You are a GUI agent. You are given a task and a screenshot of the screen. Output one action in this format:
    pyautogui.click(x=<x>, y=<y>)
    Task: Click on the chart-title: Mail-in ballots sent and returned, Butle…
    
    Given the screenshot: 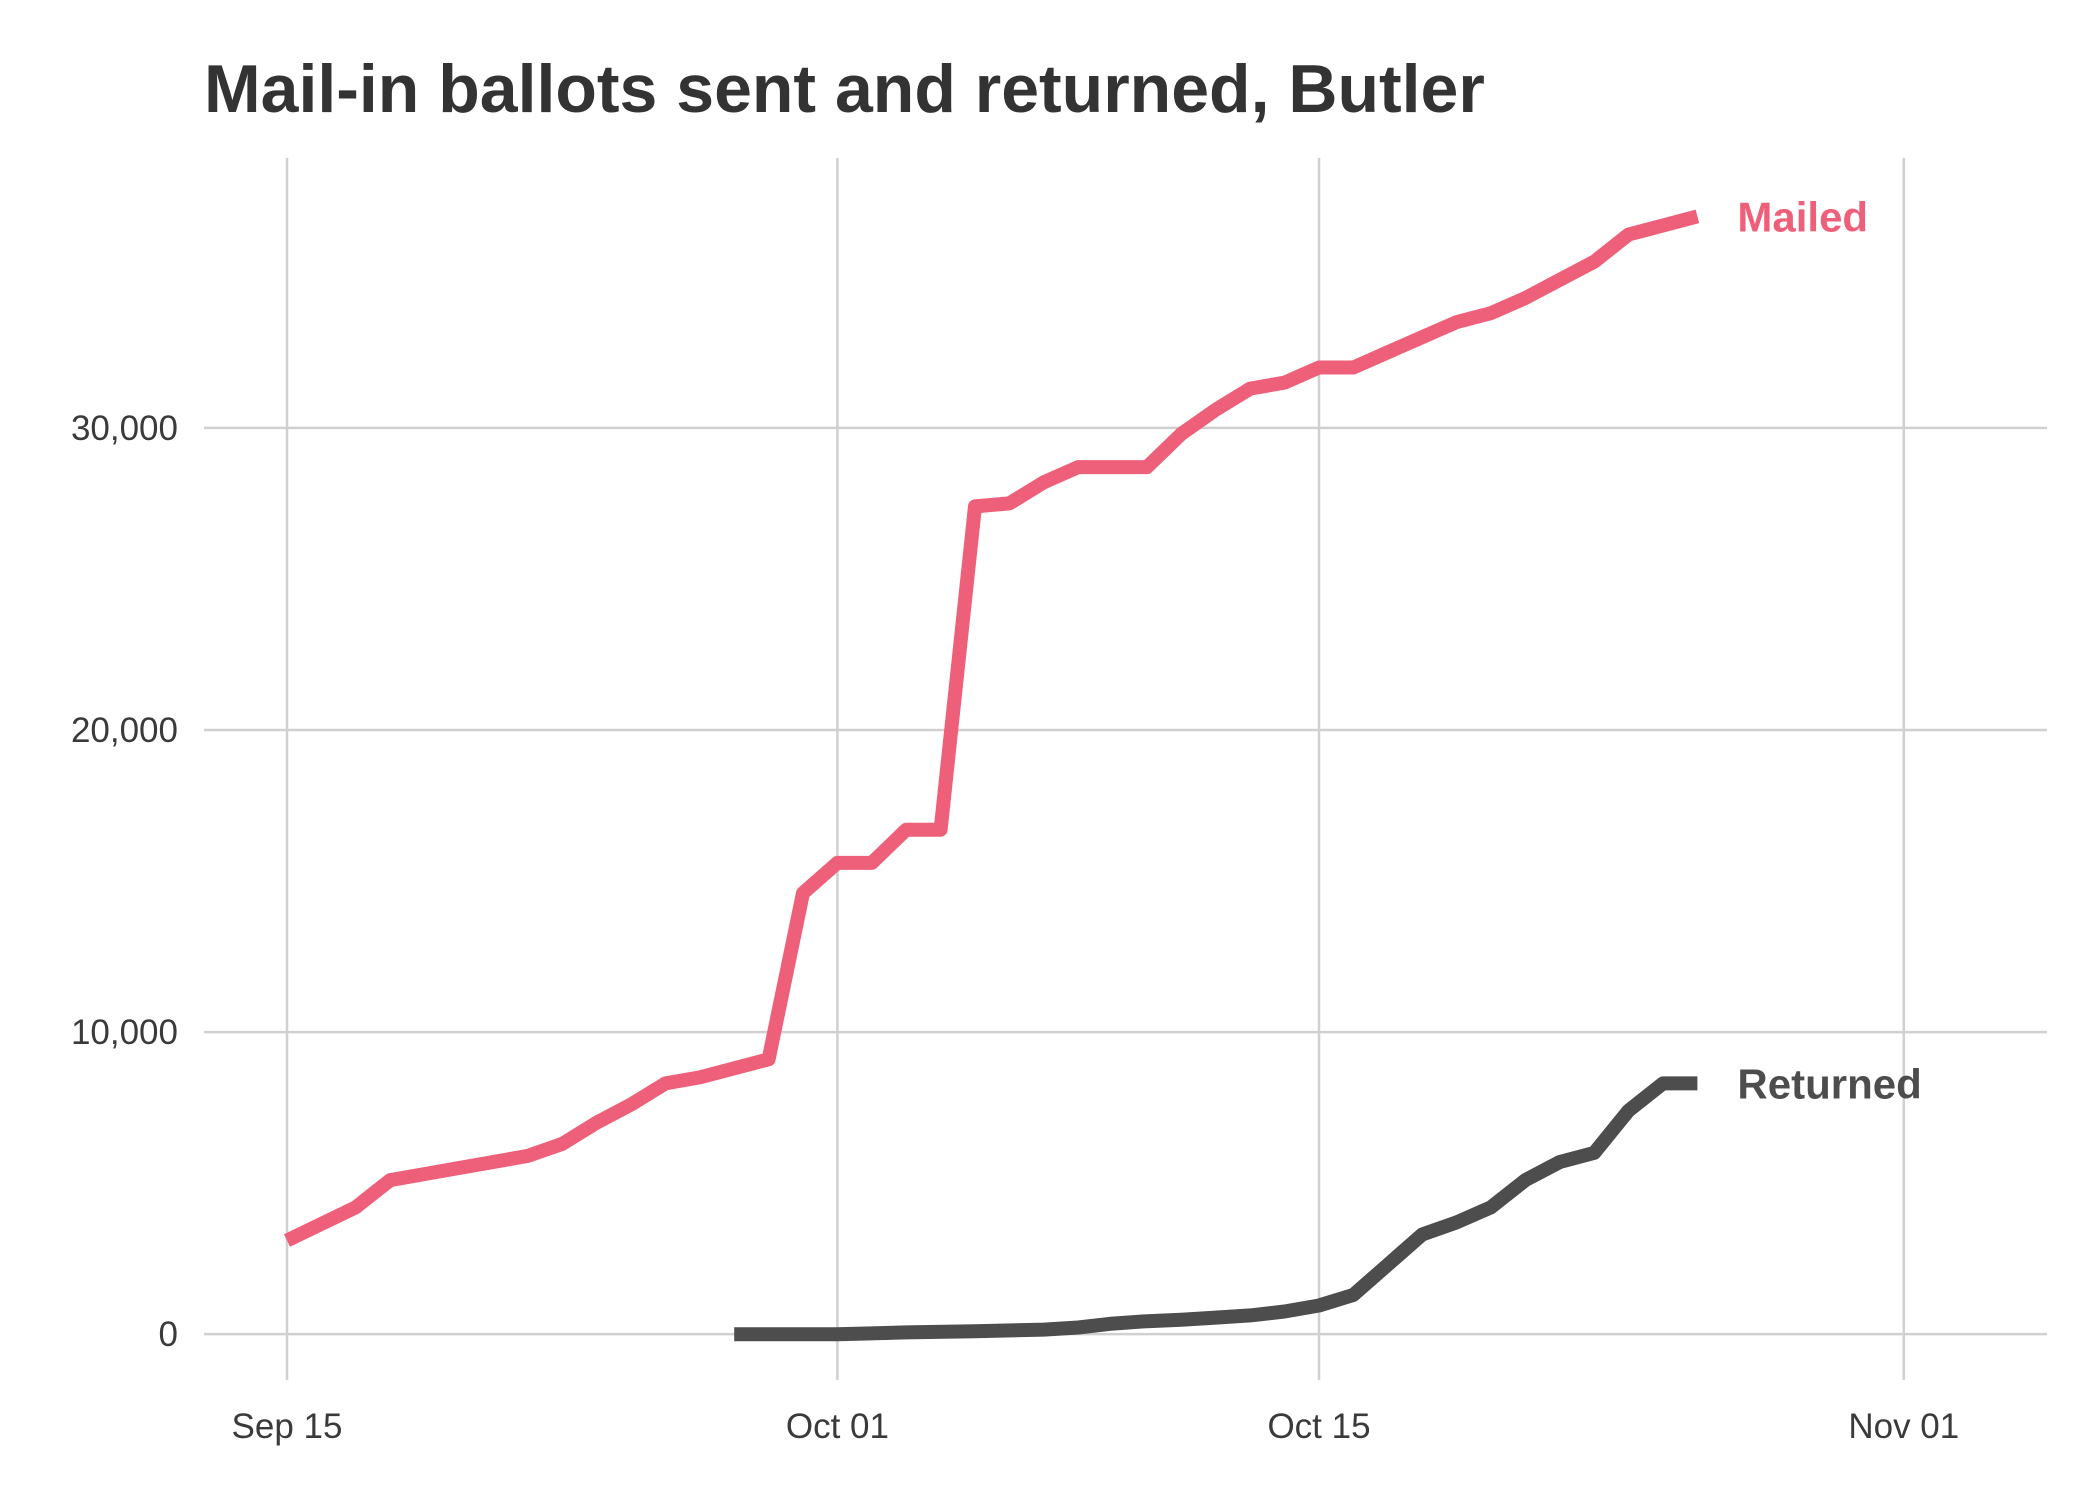 What is the action you would take?
    pyautogui.click(x=844, y=89)
    